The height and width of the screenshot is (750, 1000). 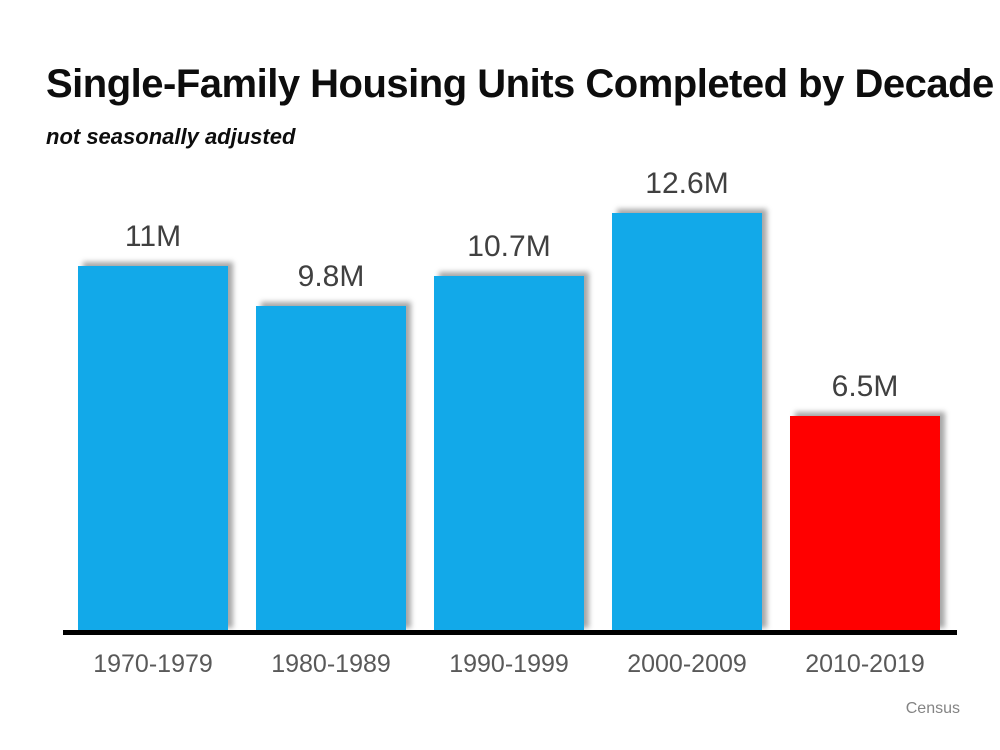 I want to click on bar-1990-1999, so click(x=509, y=454).